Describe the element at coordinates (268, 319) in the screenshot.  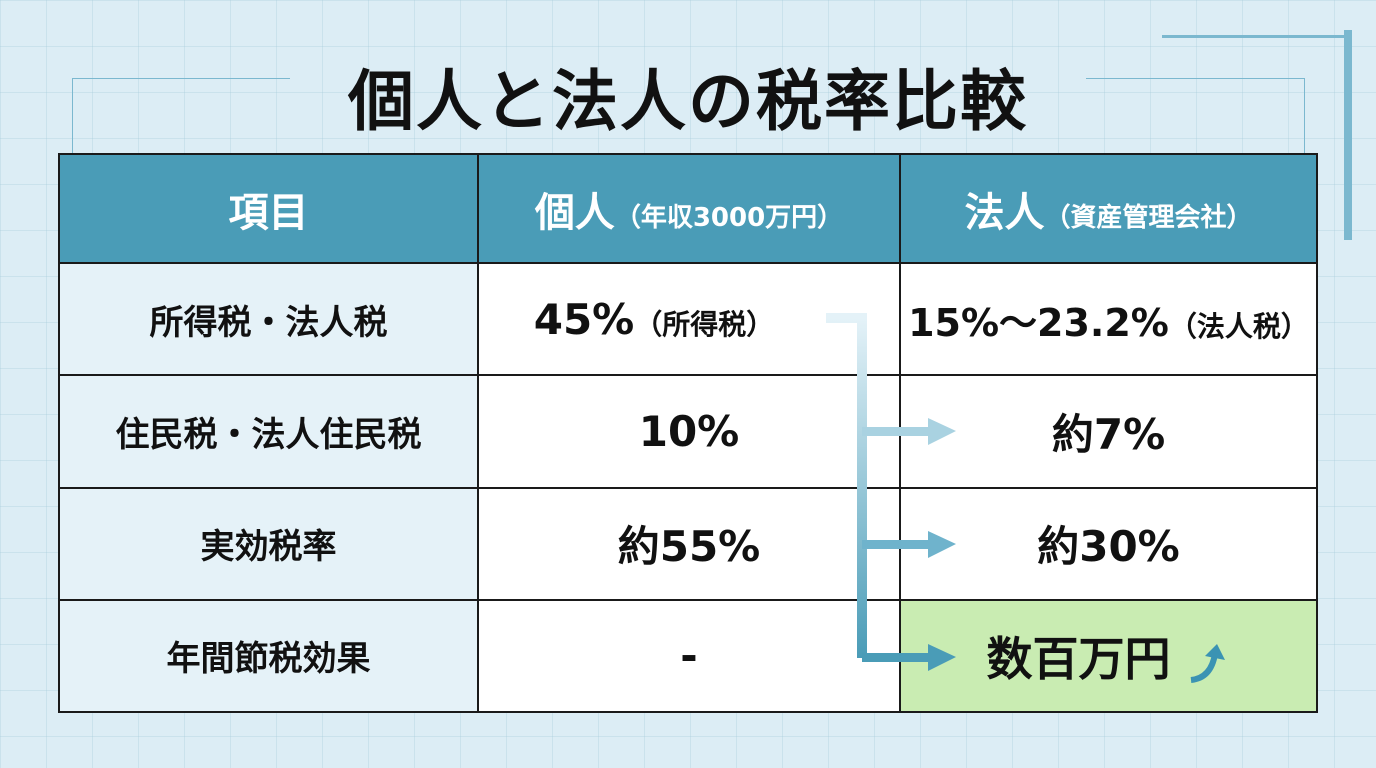
I see `row-label: 所得税・法人税` at that location.